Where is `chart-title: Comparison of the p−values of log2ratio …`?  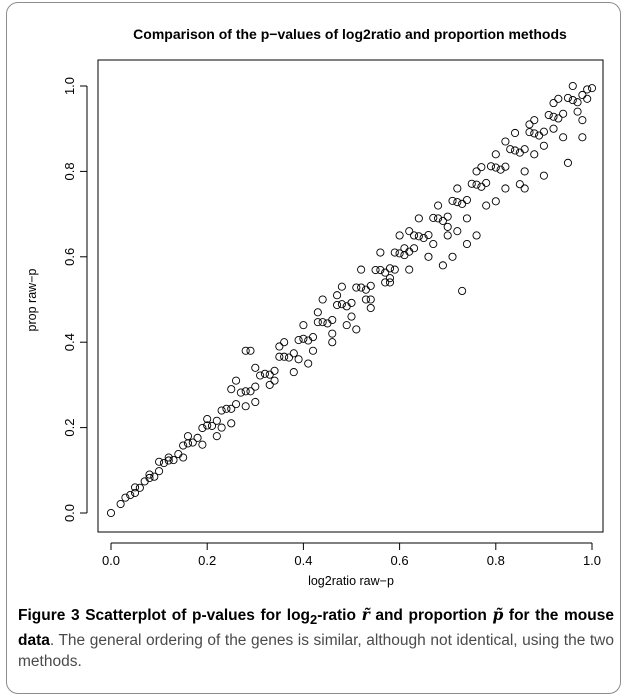 chart-title: Comparison of the p−values of log2ratio … is located at coordinates (350, 34).